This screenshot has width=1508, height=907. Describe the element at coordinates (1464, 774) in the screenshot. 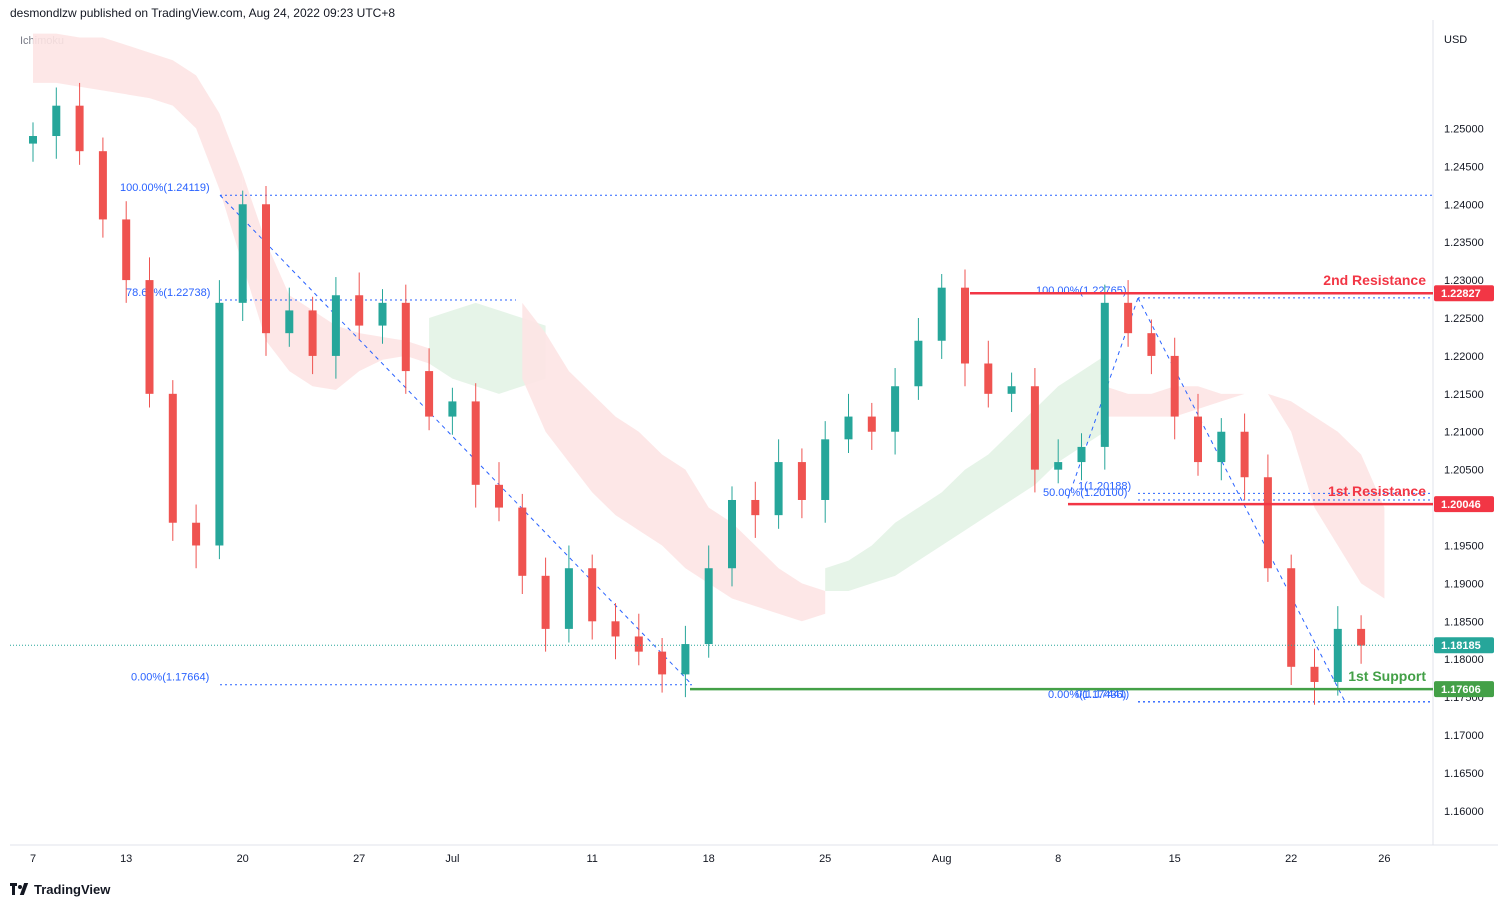

I see `price-tick-label: 1.16500` at that location.